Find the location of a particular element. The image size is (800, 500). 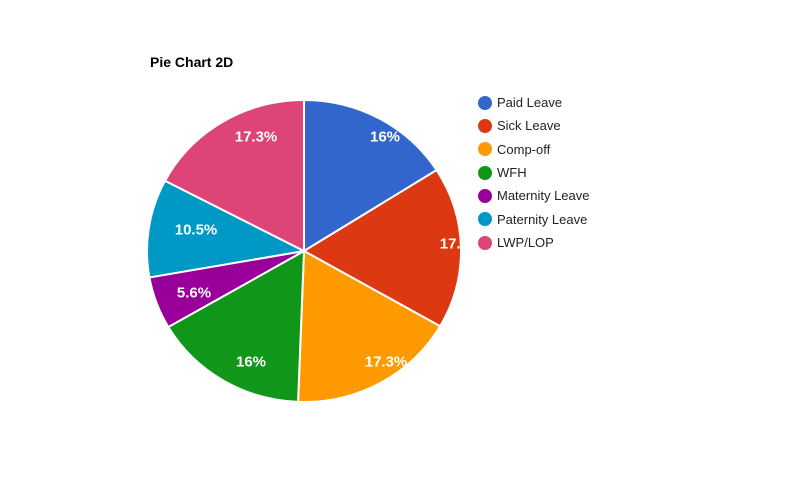

legend-item-paternity-leave: Paternity Leave is located at coordinates (534, 219).